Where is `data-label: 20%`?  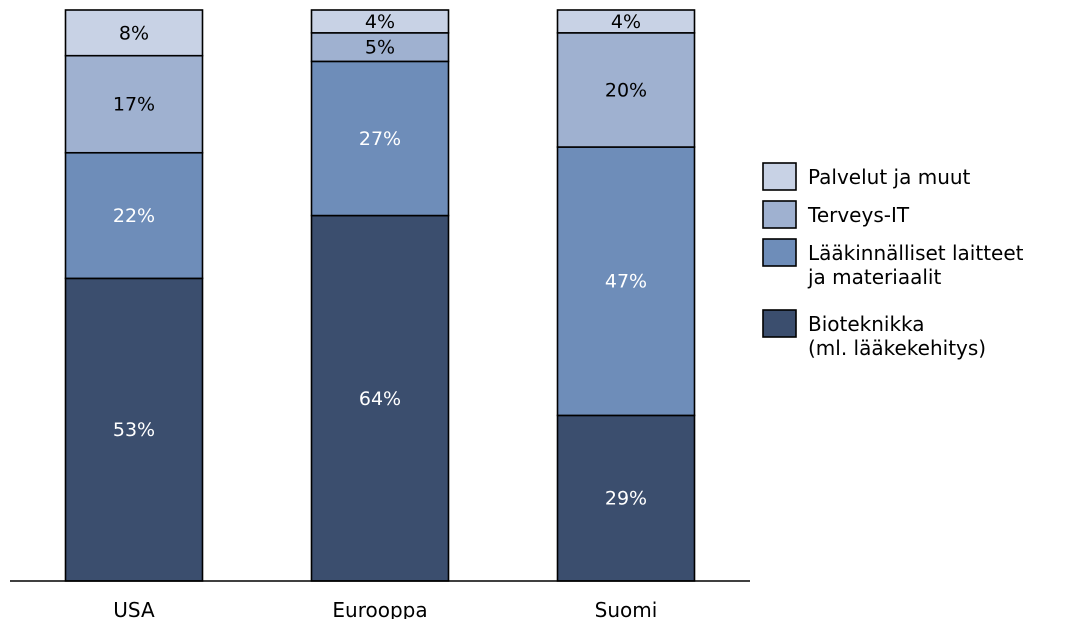
data-label: 20% is located at coordinates (626, 90).